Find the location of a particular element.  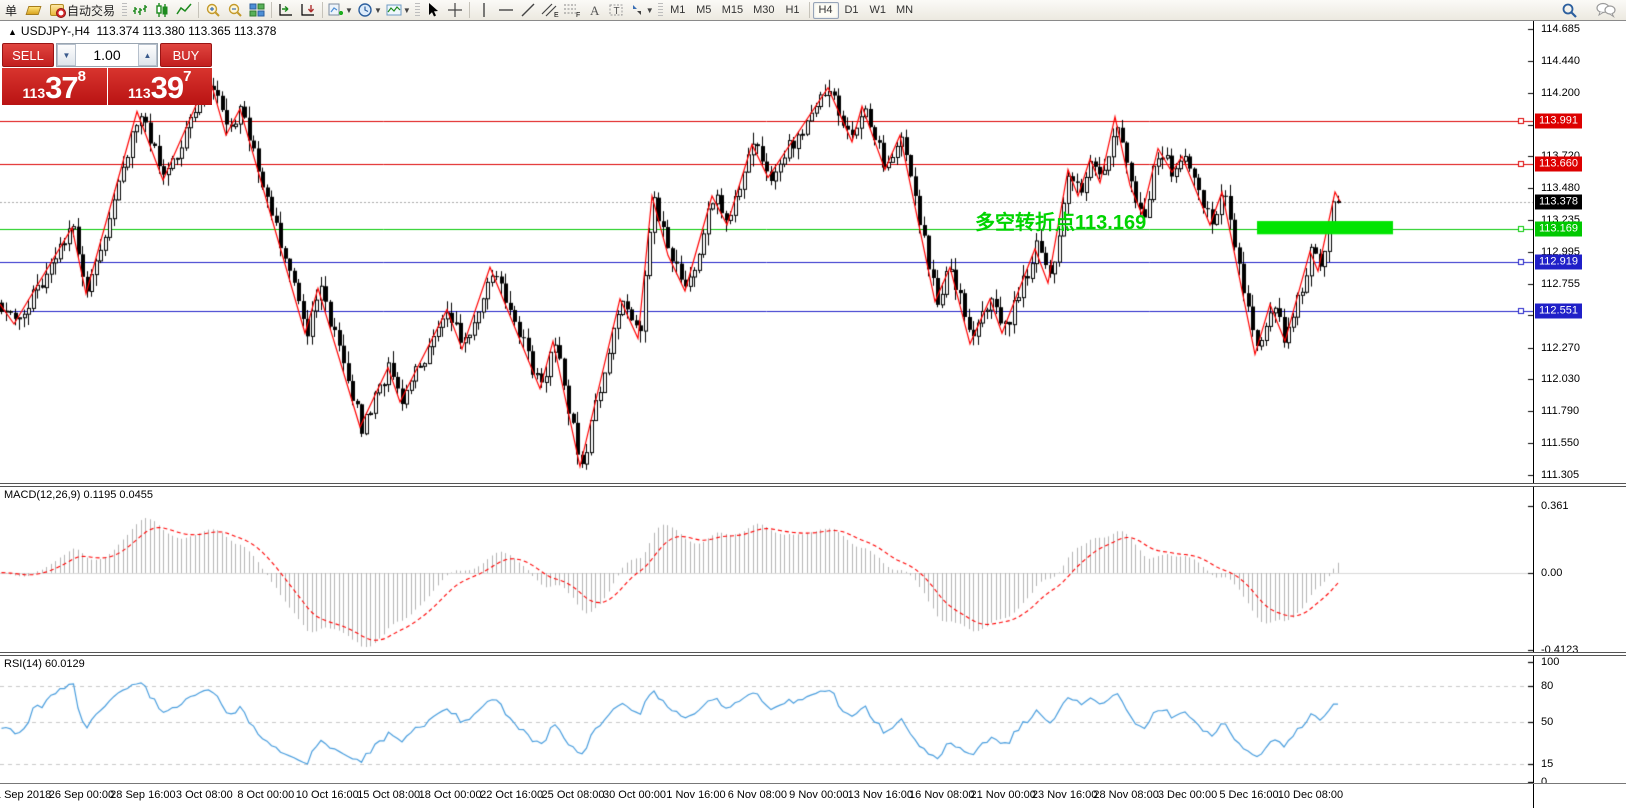

level-price-tag: 112.551 is located at coordinates (1558, 311).